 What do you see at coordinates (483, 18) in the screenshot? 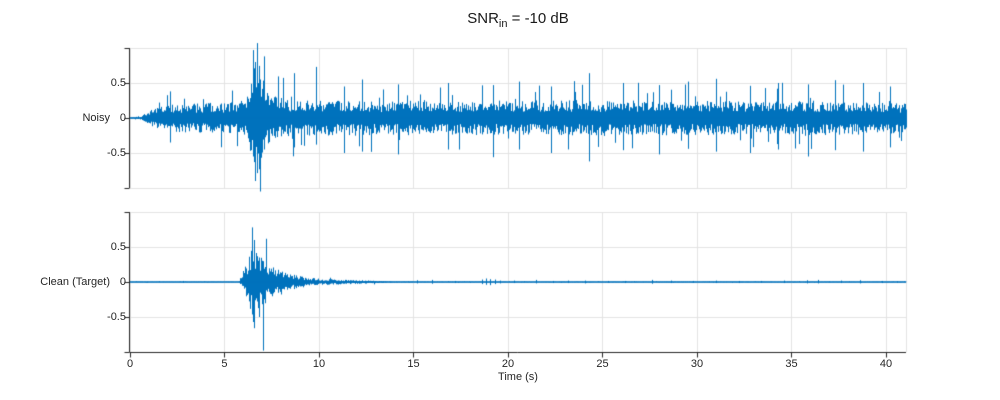
I see `title-main: SNR` at bounding box center [483, 18].